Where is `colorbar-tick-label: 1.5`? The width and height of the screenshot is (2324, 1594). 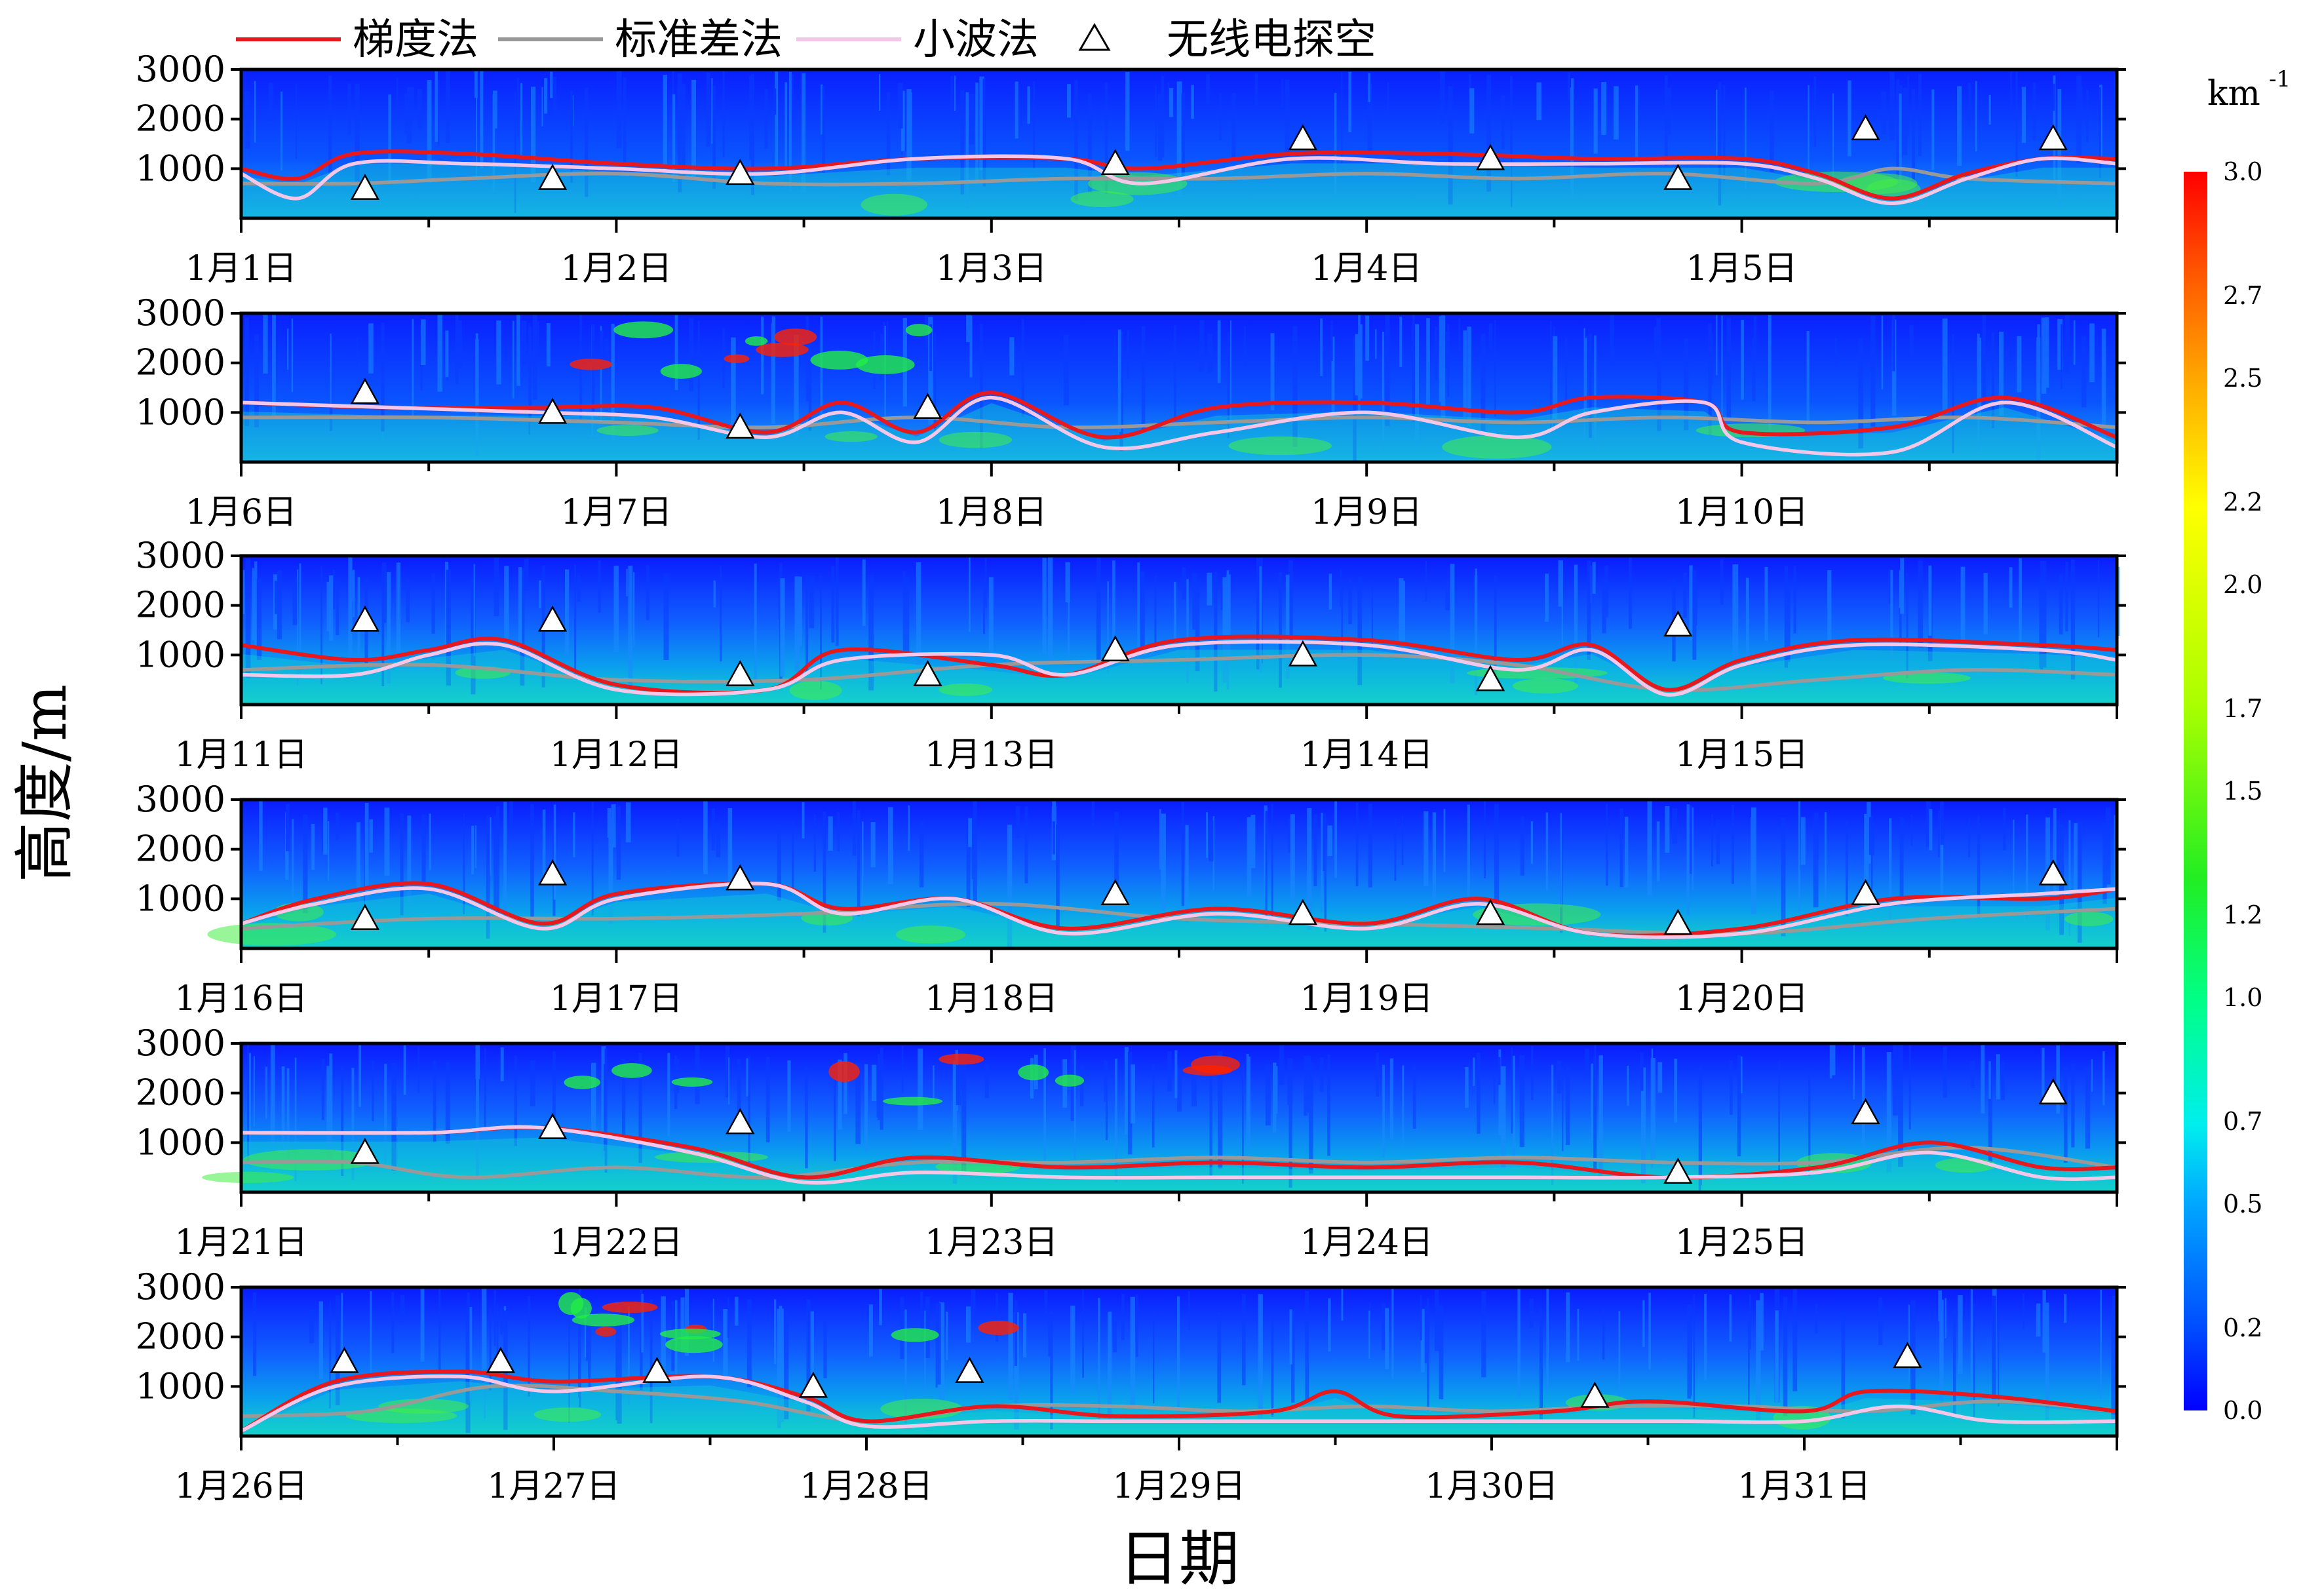 colorbar-tick-label: 1.5 is located at coordinates (2242, 791).